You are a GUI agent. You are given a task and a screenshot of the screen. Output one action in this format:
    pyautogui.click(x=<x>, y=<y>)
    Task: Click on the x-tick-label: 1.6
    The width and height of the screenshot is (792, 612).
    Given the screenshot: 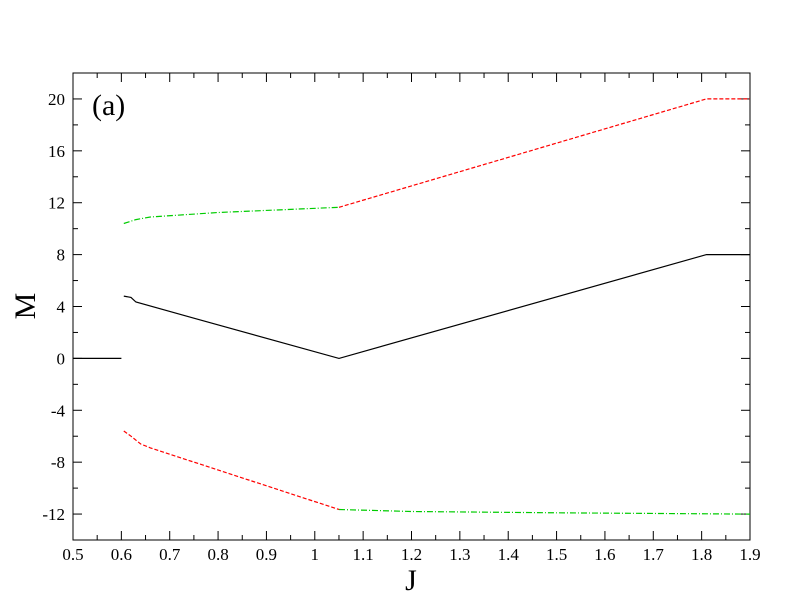 What is the action you would take?
    pyautogui.click(x=604, y=554)
    